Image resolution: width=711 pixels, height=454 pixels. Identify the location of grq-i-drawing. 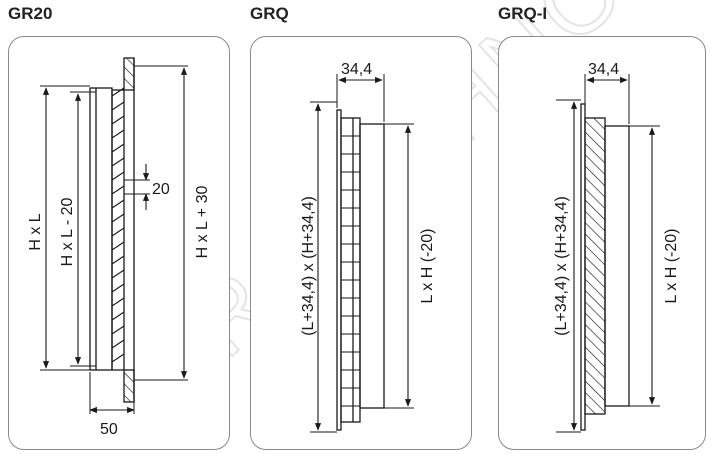
(608, 253).